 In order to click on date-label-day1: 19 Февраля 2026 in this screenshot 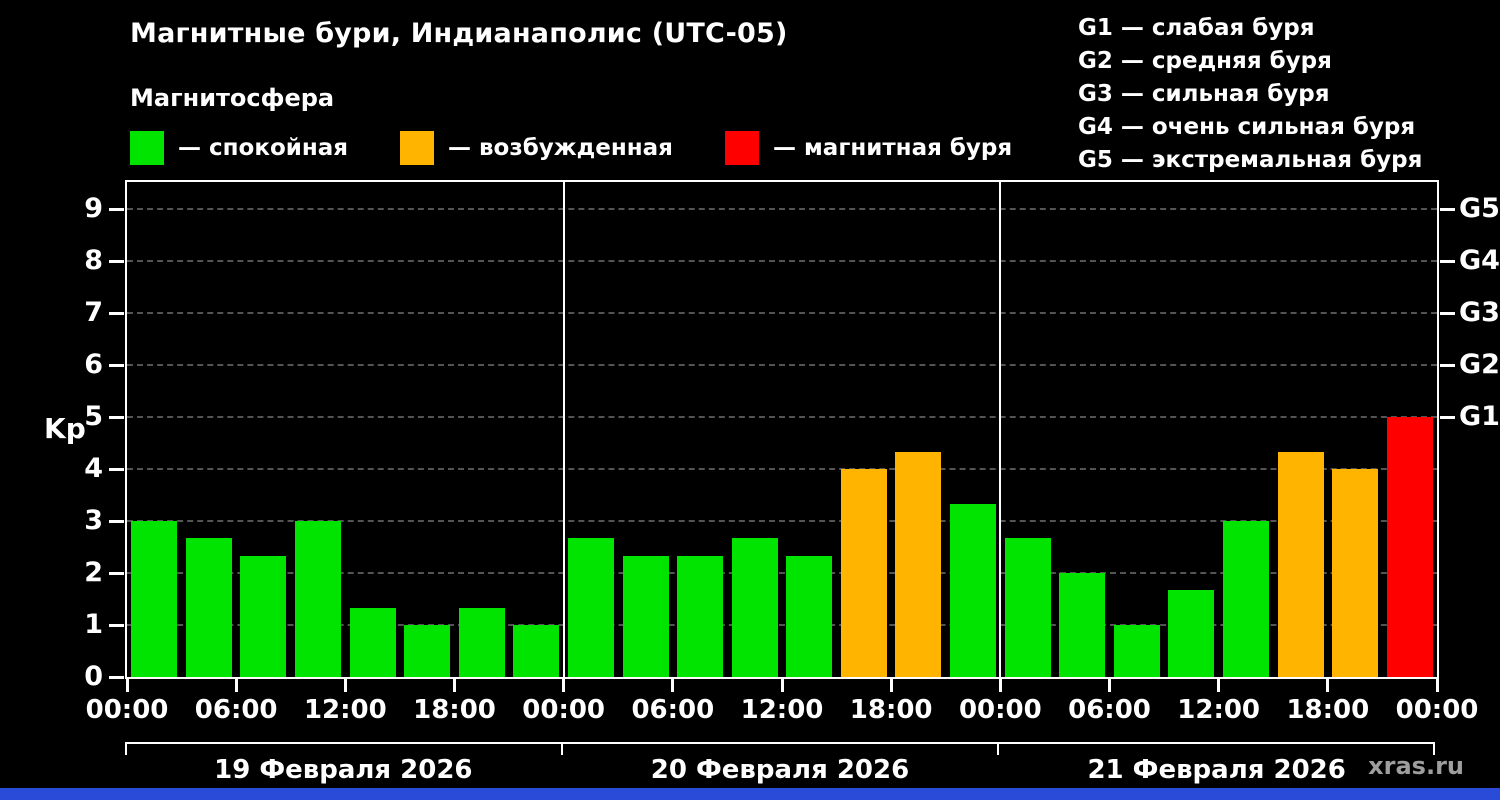, I will do `click(343, 770)`.